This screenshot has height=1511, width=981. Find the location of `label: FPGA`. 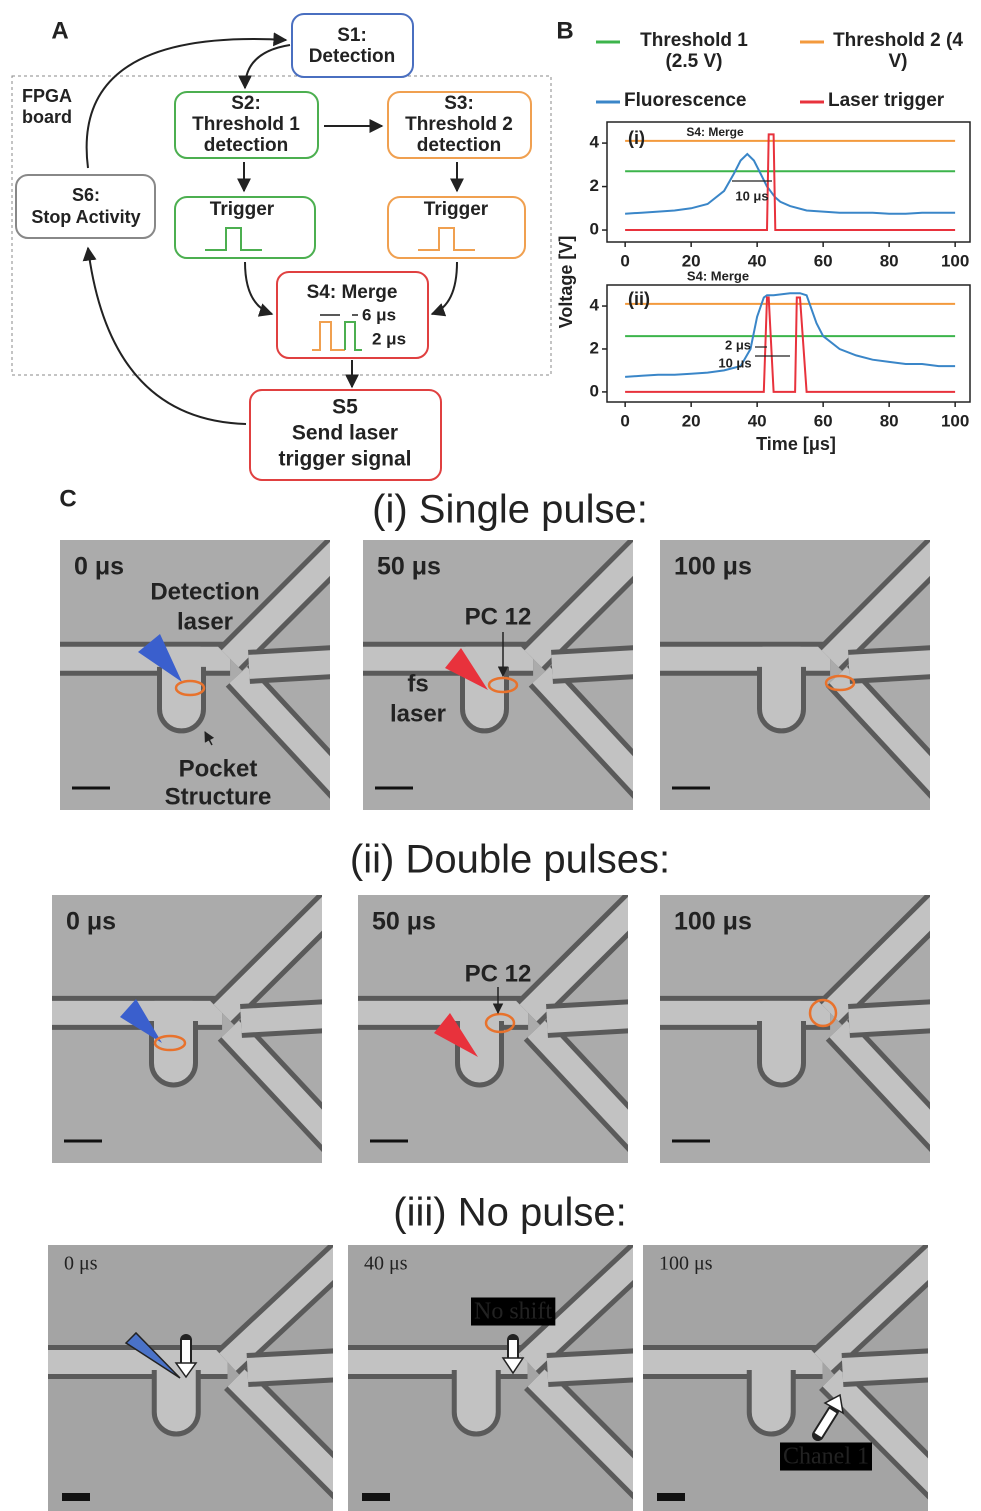

label: FPGA is located at coordinates (47, 96).